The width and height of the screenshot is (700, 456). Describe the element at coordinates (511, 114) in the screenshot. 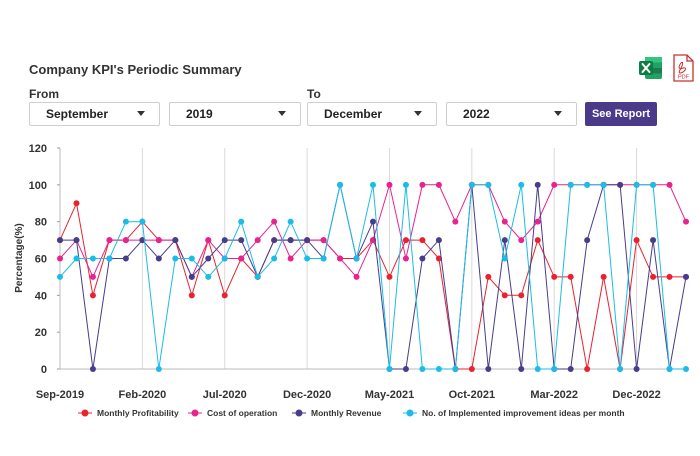

I see `to-year-select: 2022` at that location.